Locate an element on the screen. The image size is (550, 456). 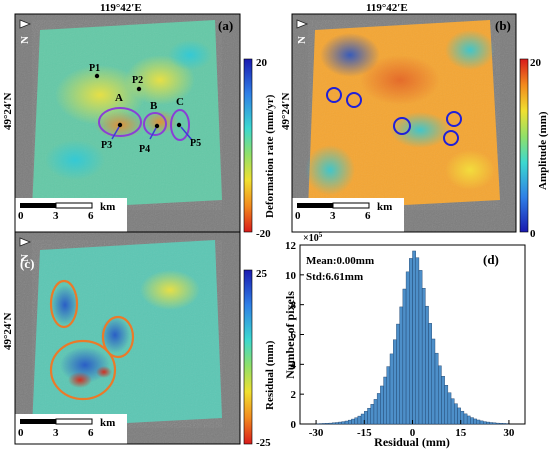
histogram-mean-label: Mean:0.00mm is located at coordinates (340, 261).